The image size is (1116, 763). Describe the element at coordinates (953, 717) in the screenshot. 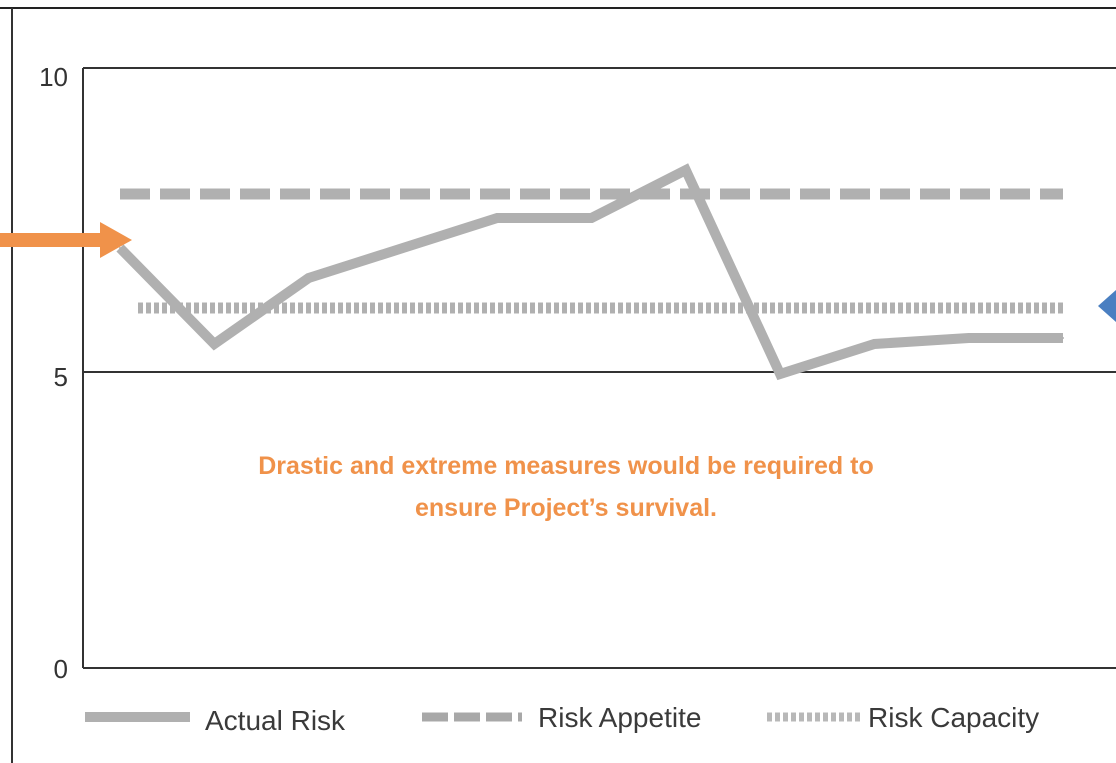

I see `legend-label-risk-capacity: Risk Capacity` at that location.